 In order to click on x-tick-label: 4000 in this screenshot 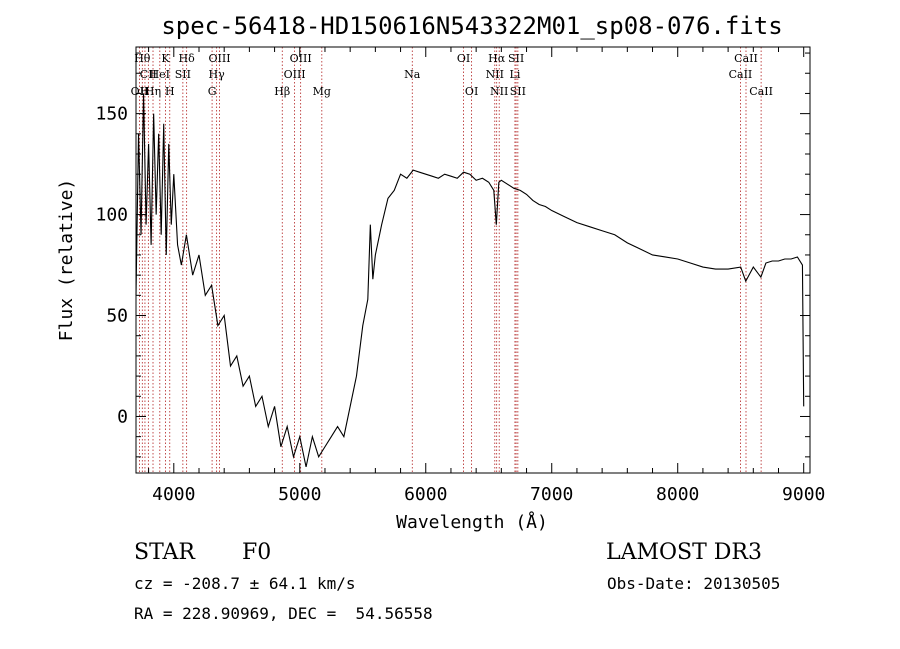, I will do `click(173, 494)`.